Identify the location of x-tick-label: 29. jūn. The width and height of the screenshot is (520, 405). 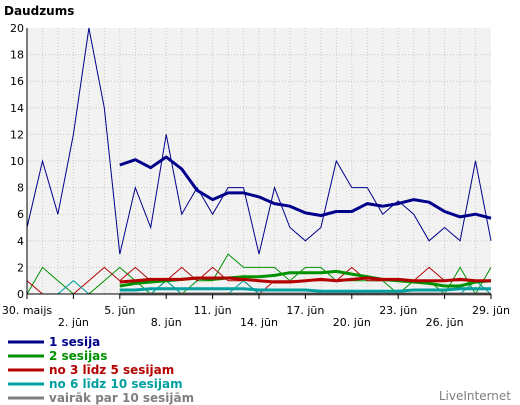
(491, 310).